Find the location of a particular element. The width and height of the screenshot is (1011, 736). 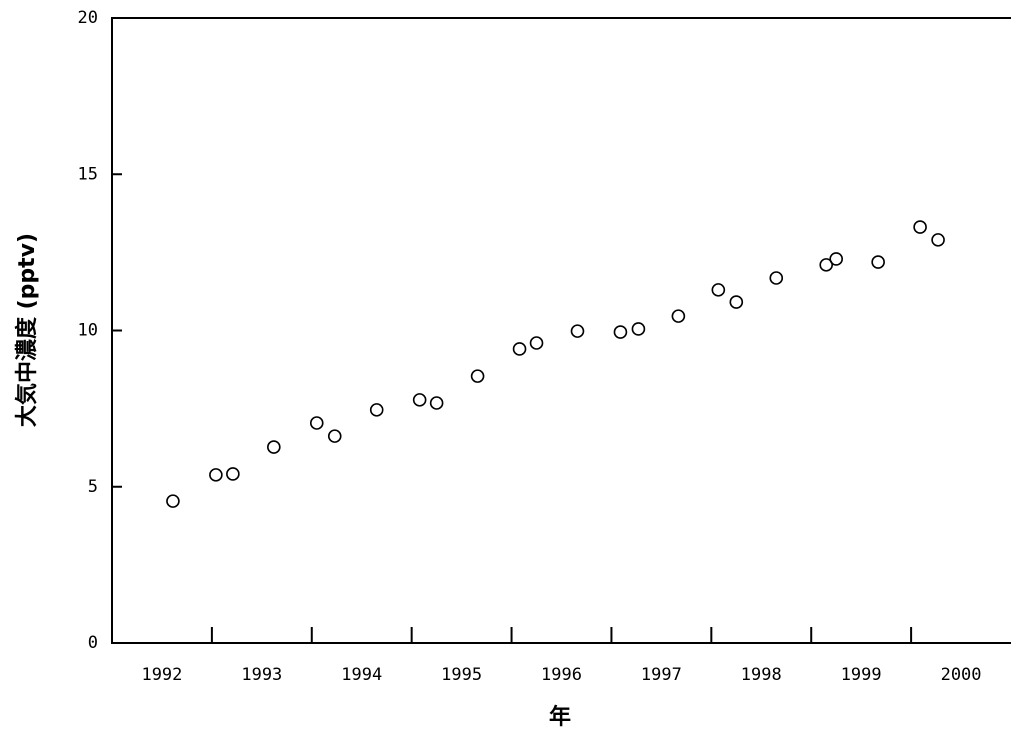

x-tick-label: 1996 is located at coordinates (561, 675).